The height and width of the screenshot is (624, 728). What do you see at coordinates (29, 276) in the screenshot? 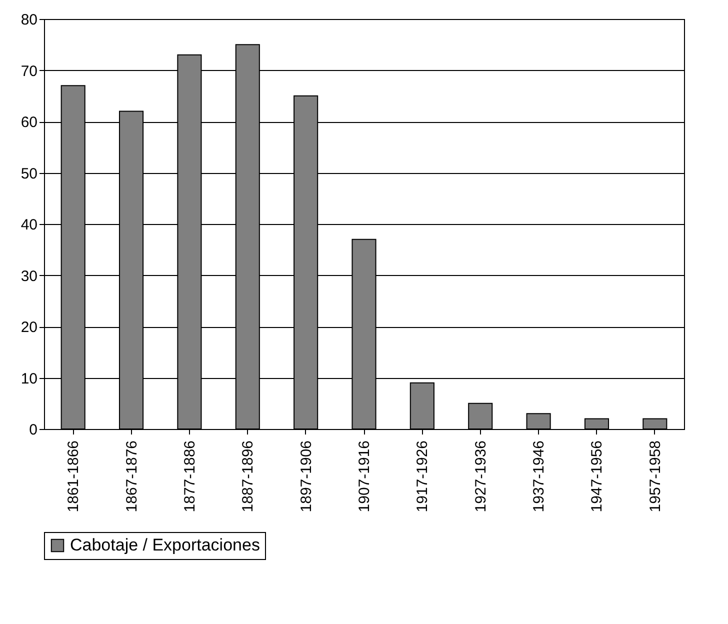
I see `y-tick-label: 30` at bounding box center [29, 276].